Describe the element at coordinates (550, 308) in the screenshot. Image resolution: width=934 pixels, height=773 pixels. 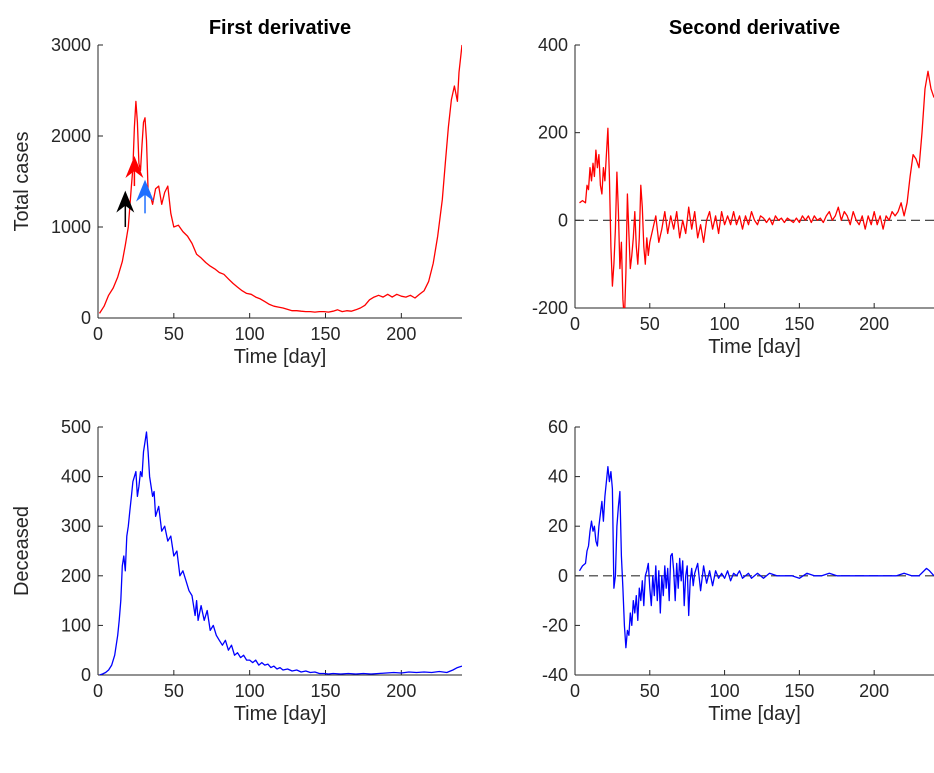
I see `y-tick-label-200: -200` at that location.